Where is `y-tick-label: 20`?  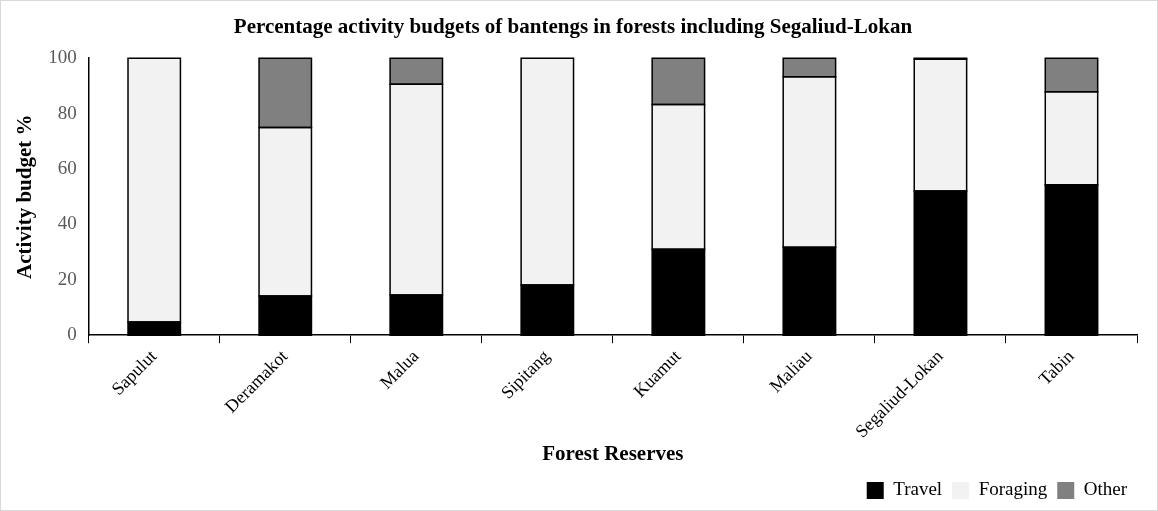
y-tick-label: 20 is located at coordinates (67, 278).